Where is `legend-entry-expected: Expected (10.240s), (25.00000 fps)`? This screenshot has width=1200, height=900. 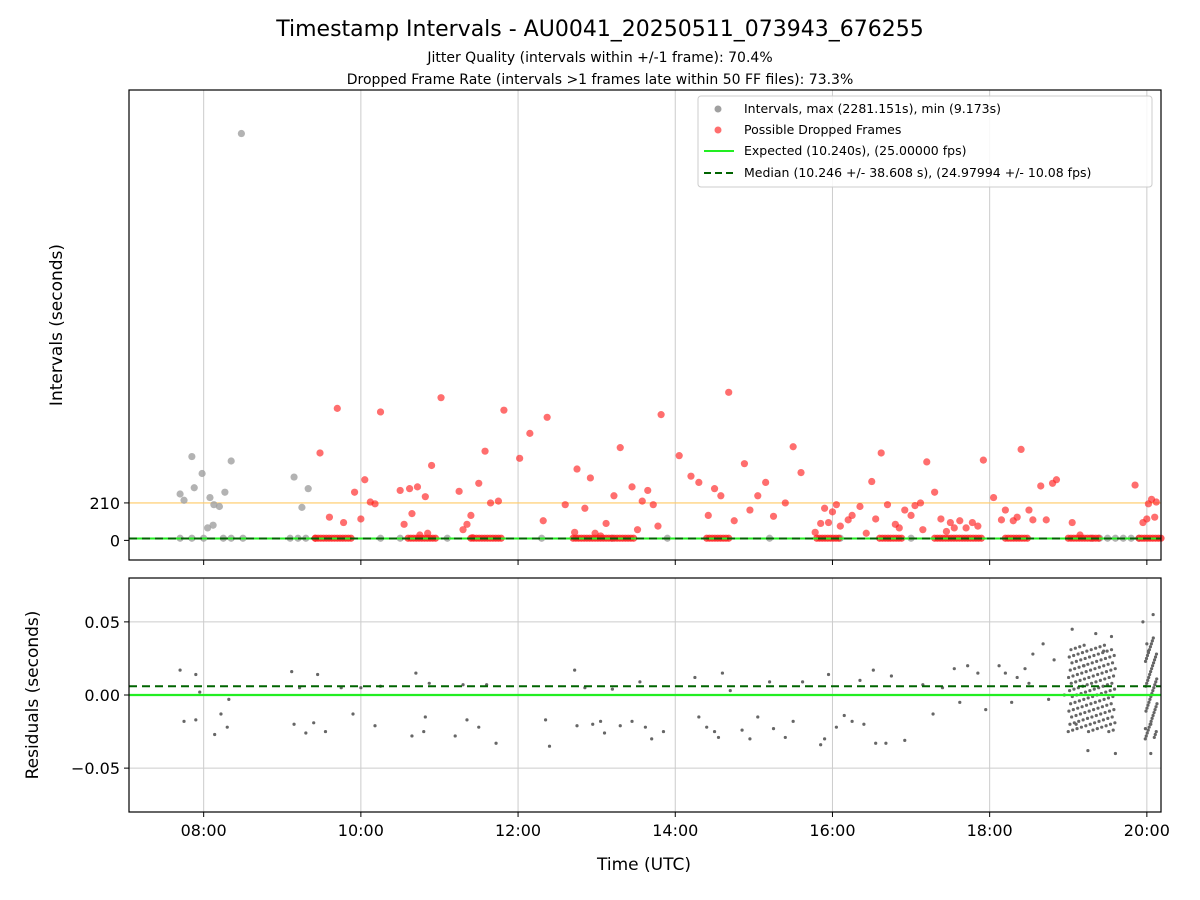
legend-entry-expected: Expected (10.240s), (25.00000 fps) is located at coordinates (855, 150).